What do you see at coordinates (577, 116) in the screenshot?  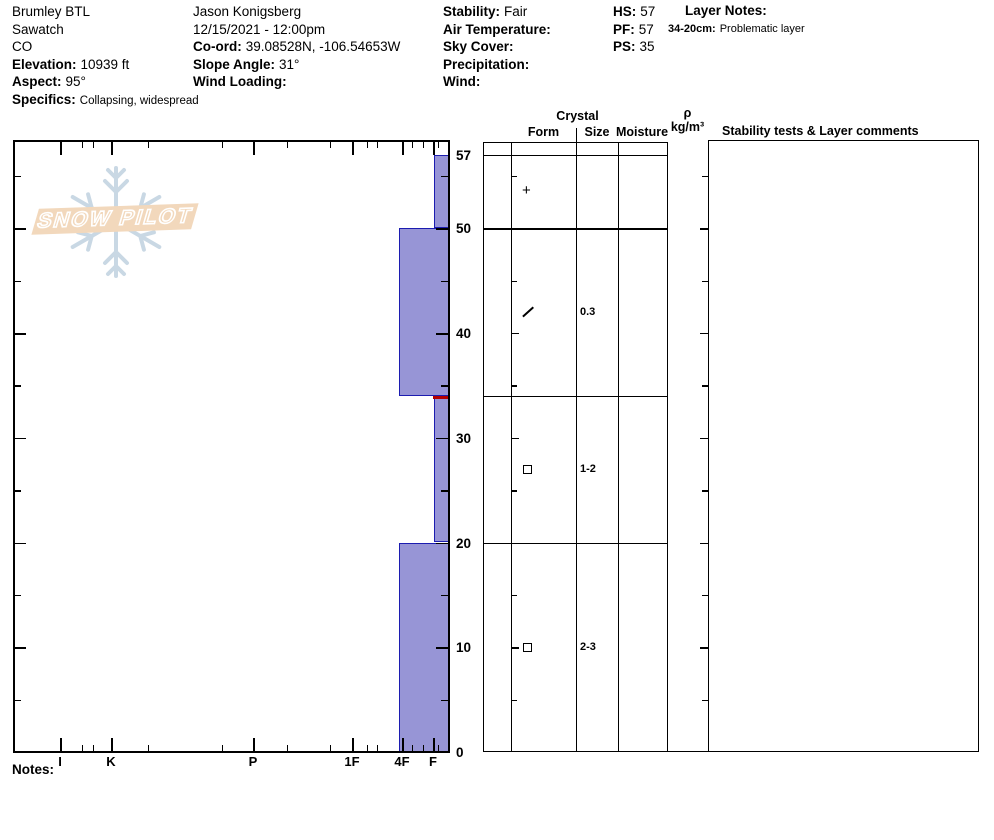 I see `crystal-group-header: Crystal` at bounding box center [577, 116].